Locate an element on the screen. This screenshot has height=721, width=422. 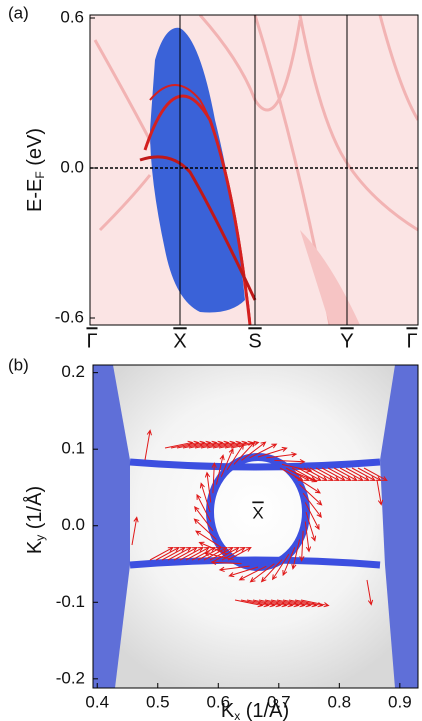
y-tick-label: 0.1 is located at coordinates (73, 448).